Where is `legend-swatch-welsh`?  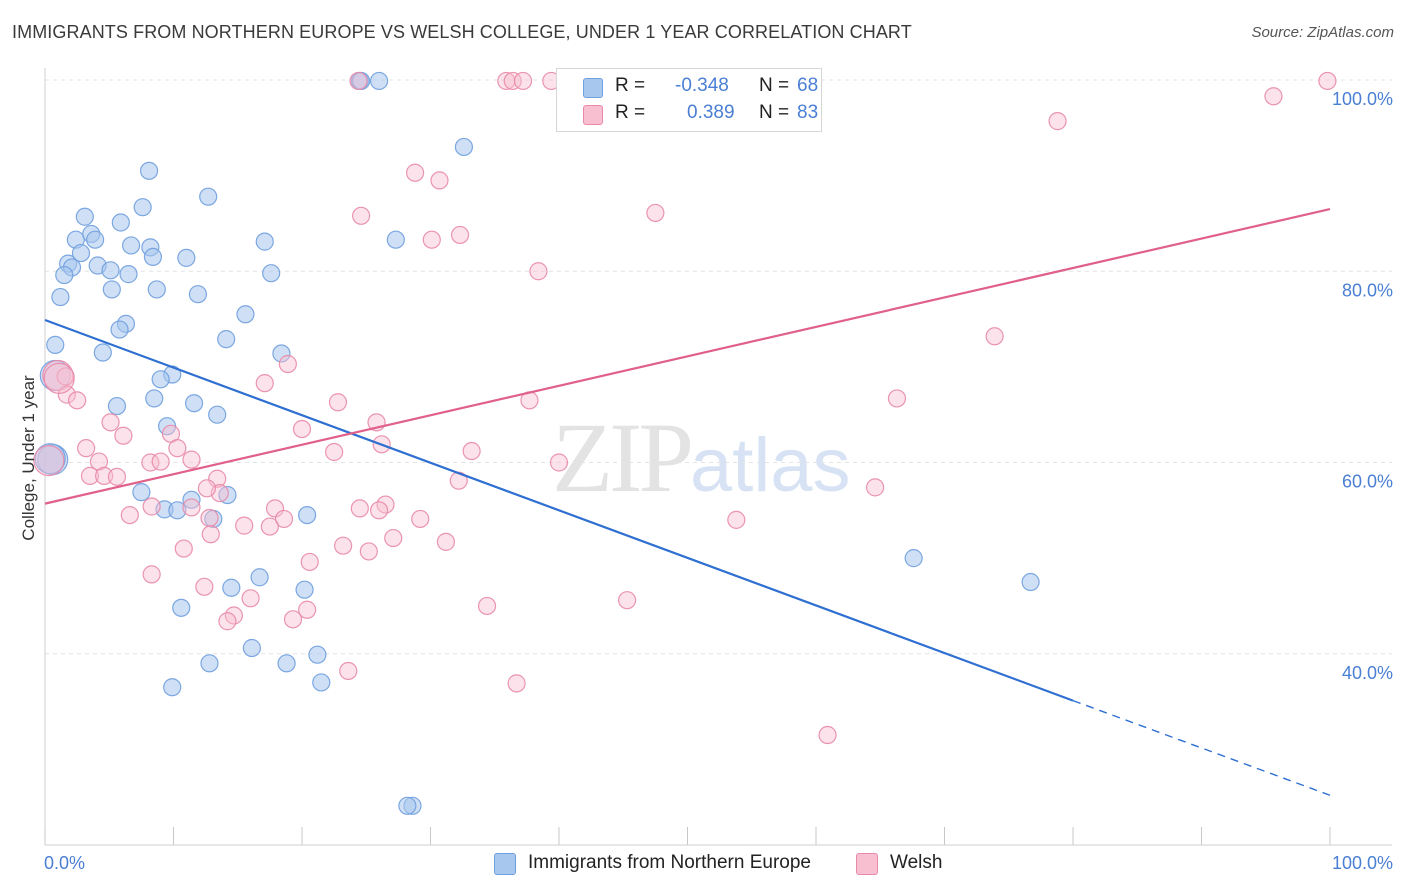
legend-swatch-welsh is located at coordinates (593, 115).